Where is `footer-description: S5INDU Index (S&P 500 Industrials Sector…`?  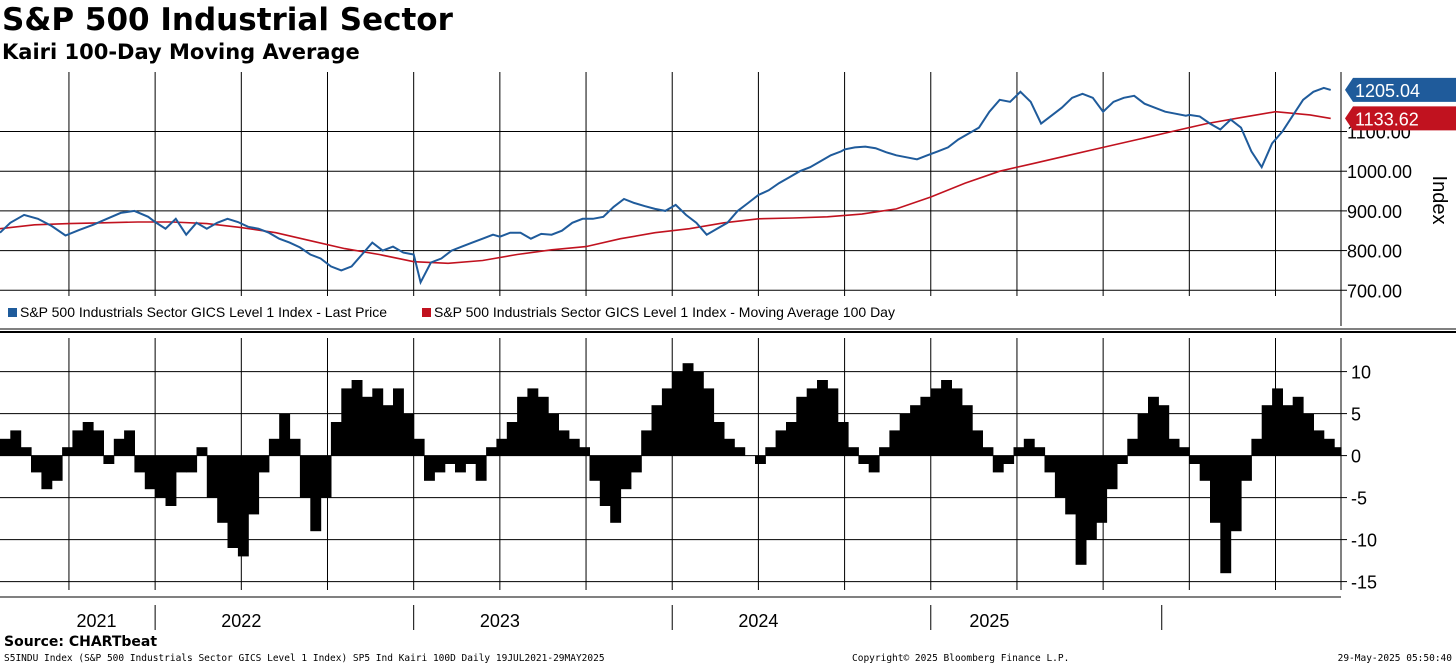
footer-description: S5INDU Index (S&P 500 Industrials Sector… is located at coordinates (304, 658).